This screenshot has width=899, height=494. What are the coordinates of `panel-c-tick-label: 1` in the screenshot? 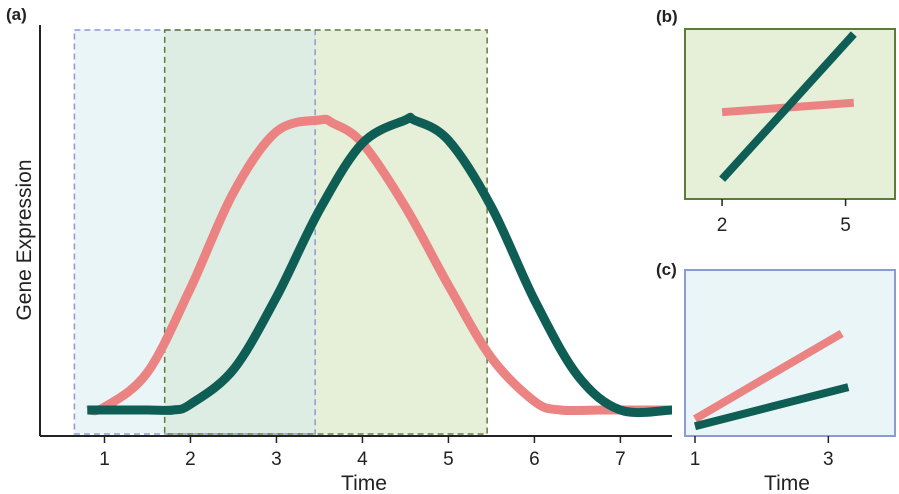 It's located at (695, 459).